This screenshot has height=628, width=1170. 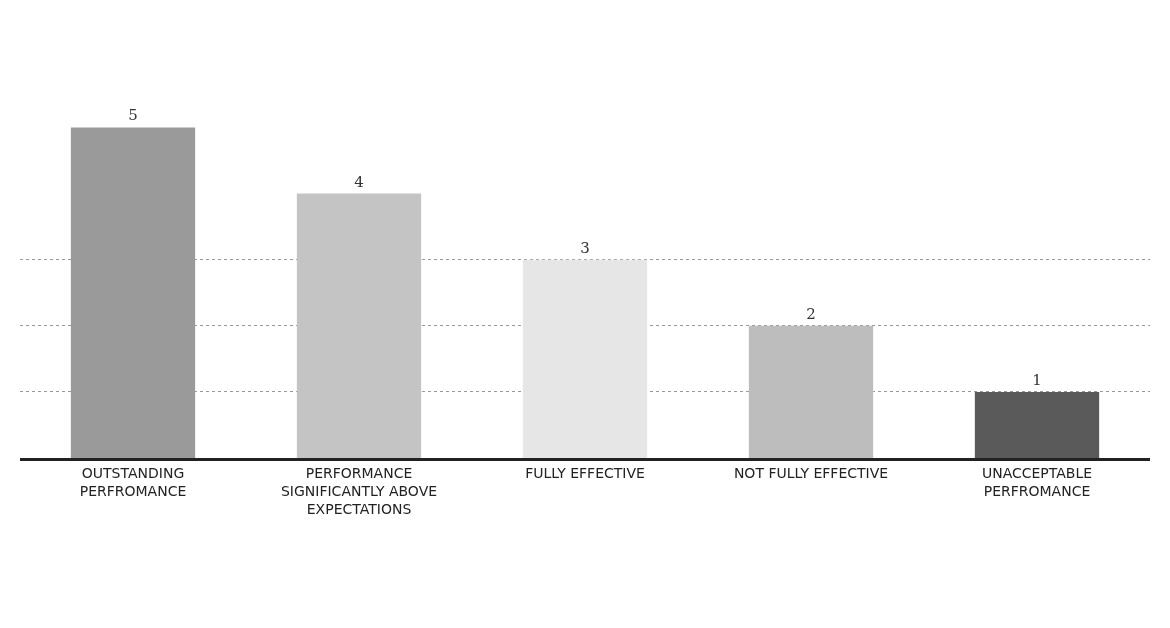 I want to click on x-tick-label: FULLY EFFECTIVE, so click(x=585, y=472).